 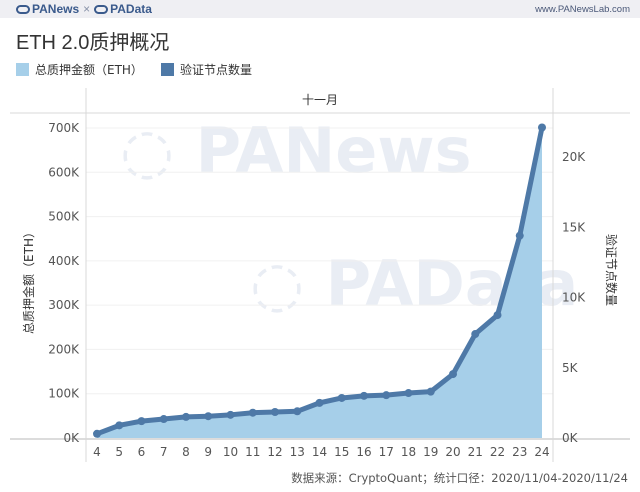 I want to click on svg-text: 8, so click(x=186, y=452).